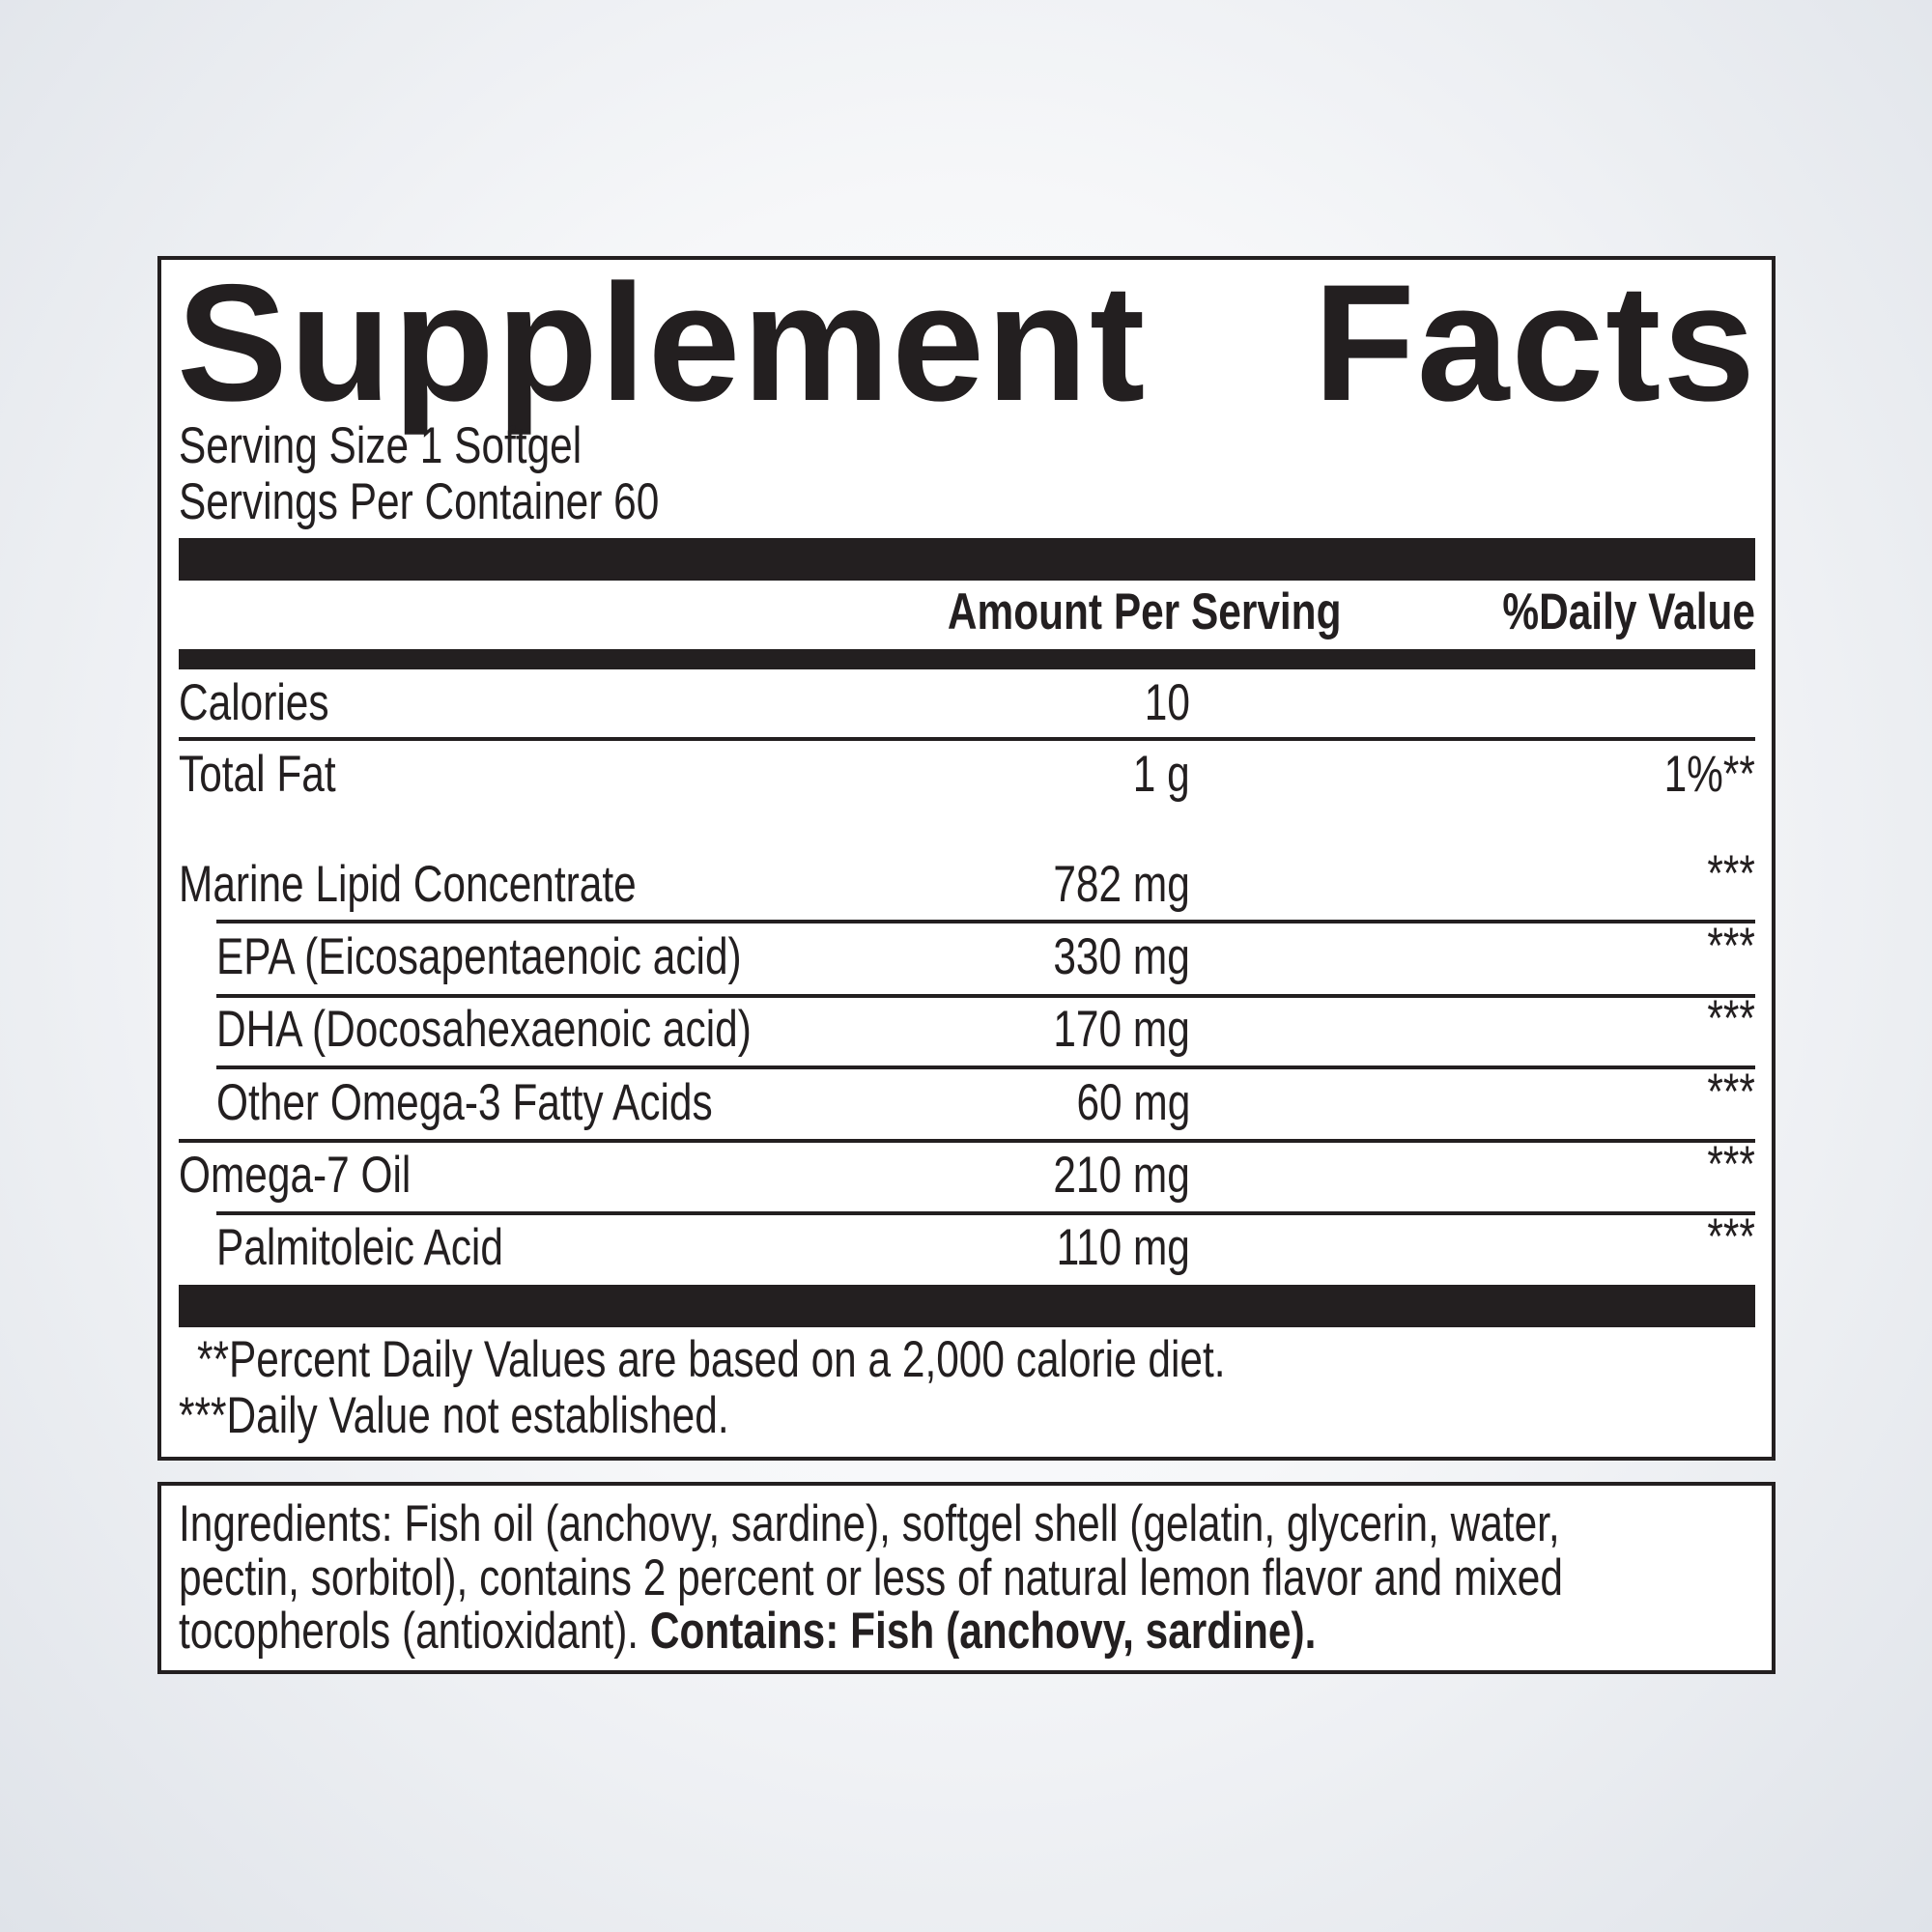 The image size is (1932, 1932). What do you see at coordinates (1167, 702) in the screenshot?
I see `nutrient-amount: 10` at bounding box center [1167, 702].